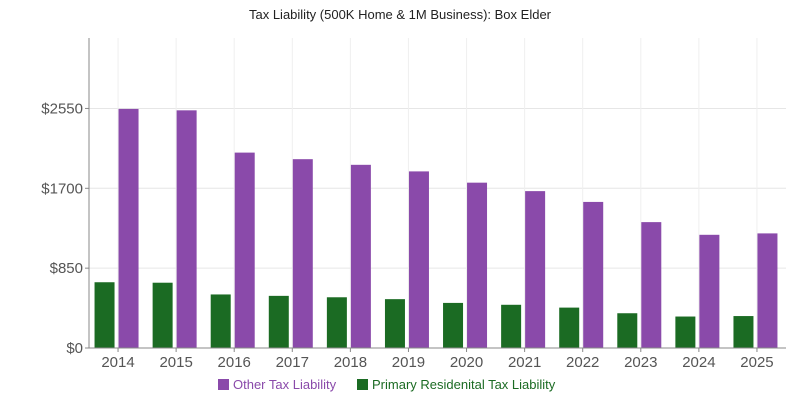 This screenshot has height=403, width=800. Describe the element at coordinates (336, 322) in the screenshot. I see `primary-residential-bar-2018` at that location.